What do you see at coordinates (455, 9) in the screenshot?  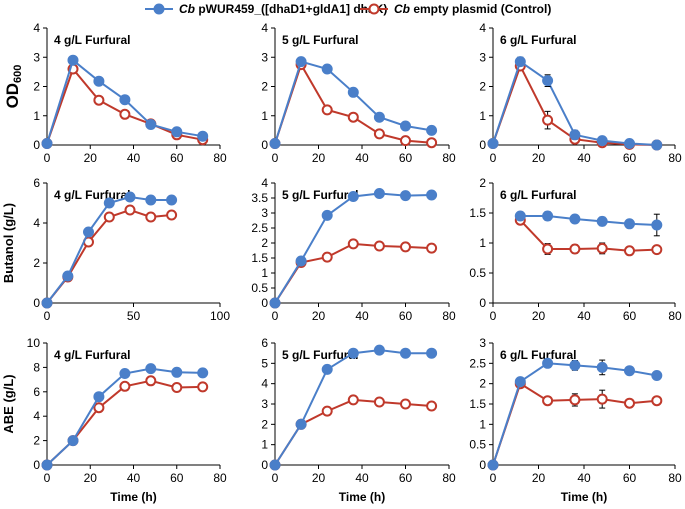 I see `legend-item-control: Cb empty plasmid (Control)` at bounding box center [455, 9].